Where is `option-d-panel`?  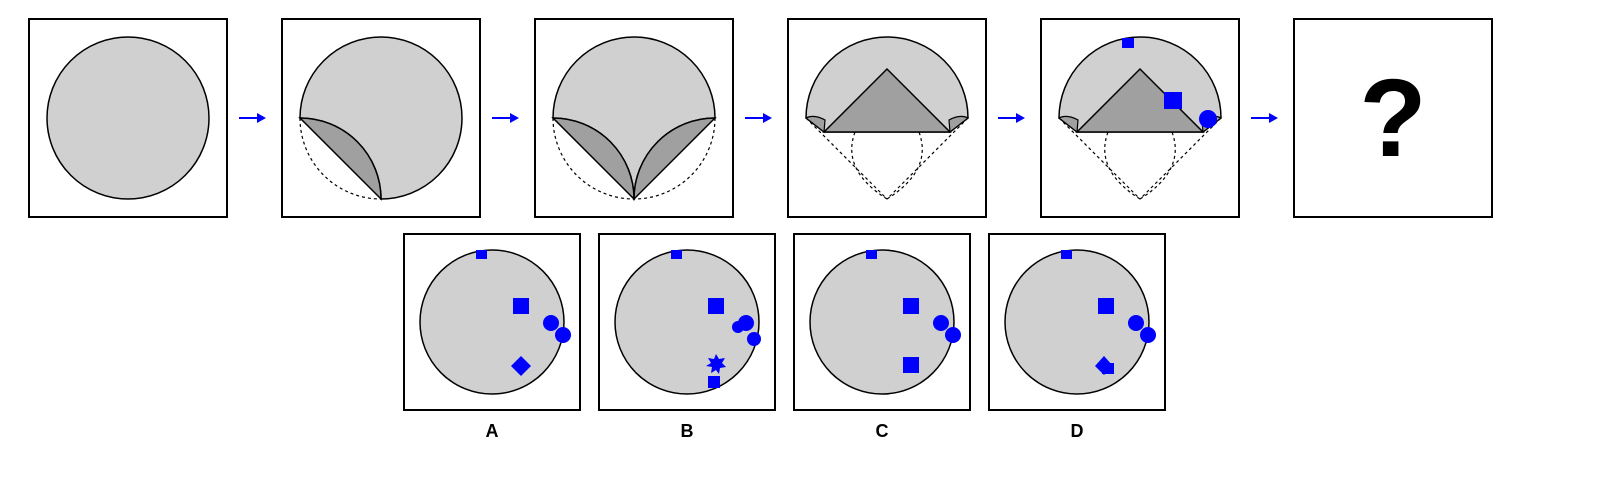
option-d-panel is located at coordinates (1077, 322).